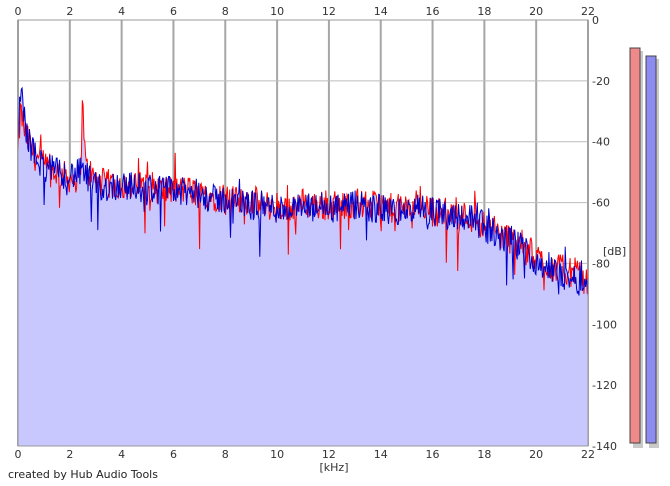  Describe the element at coordinates (225, 11) in the screenshot. I see `x-tick-top-label: 8` at that location.